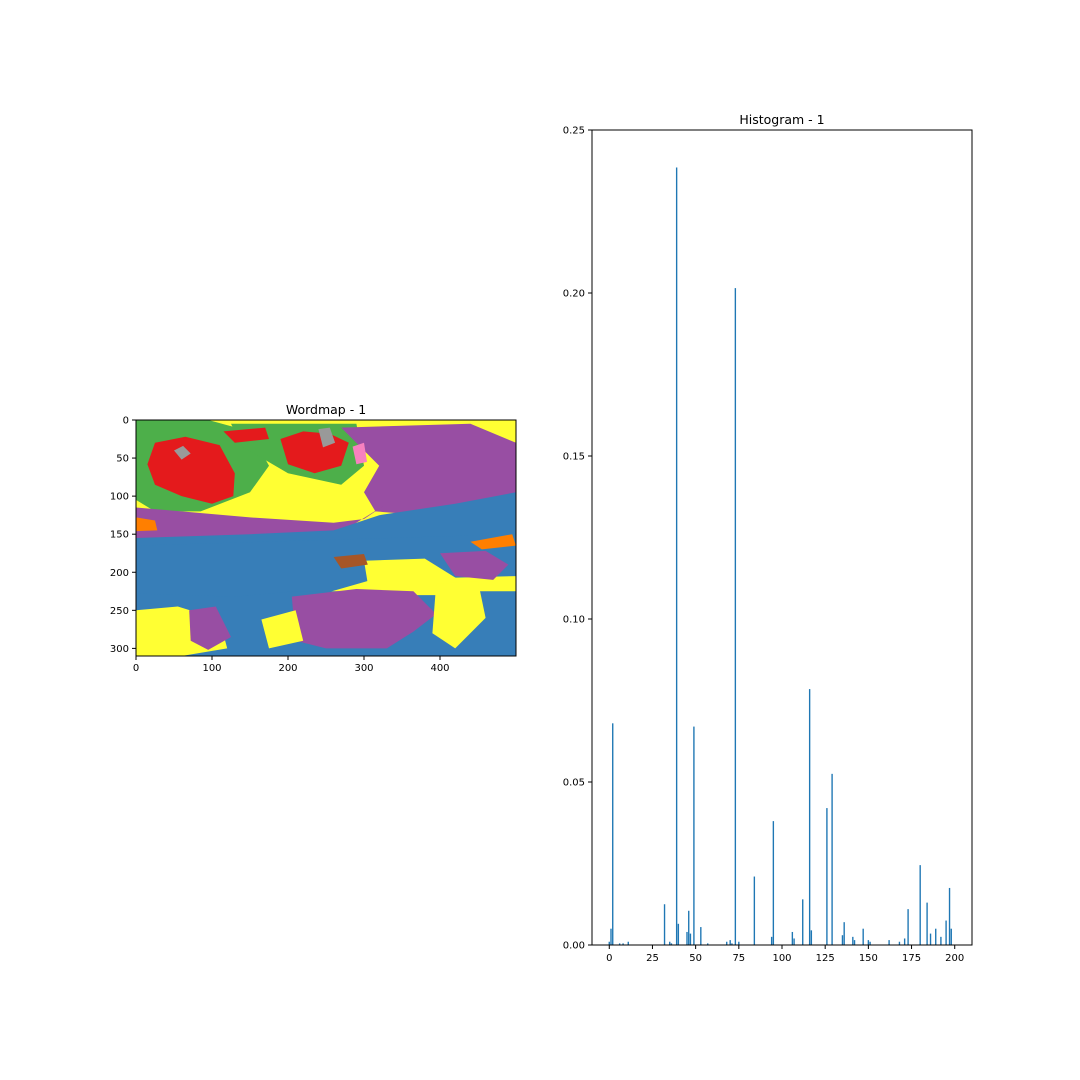 The image size is (1080, 1080). I want to click on histogram-x-axis: 0 25 50 75 100 125 150 175 200, so click(785, 954).